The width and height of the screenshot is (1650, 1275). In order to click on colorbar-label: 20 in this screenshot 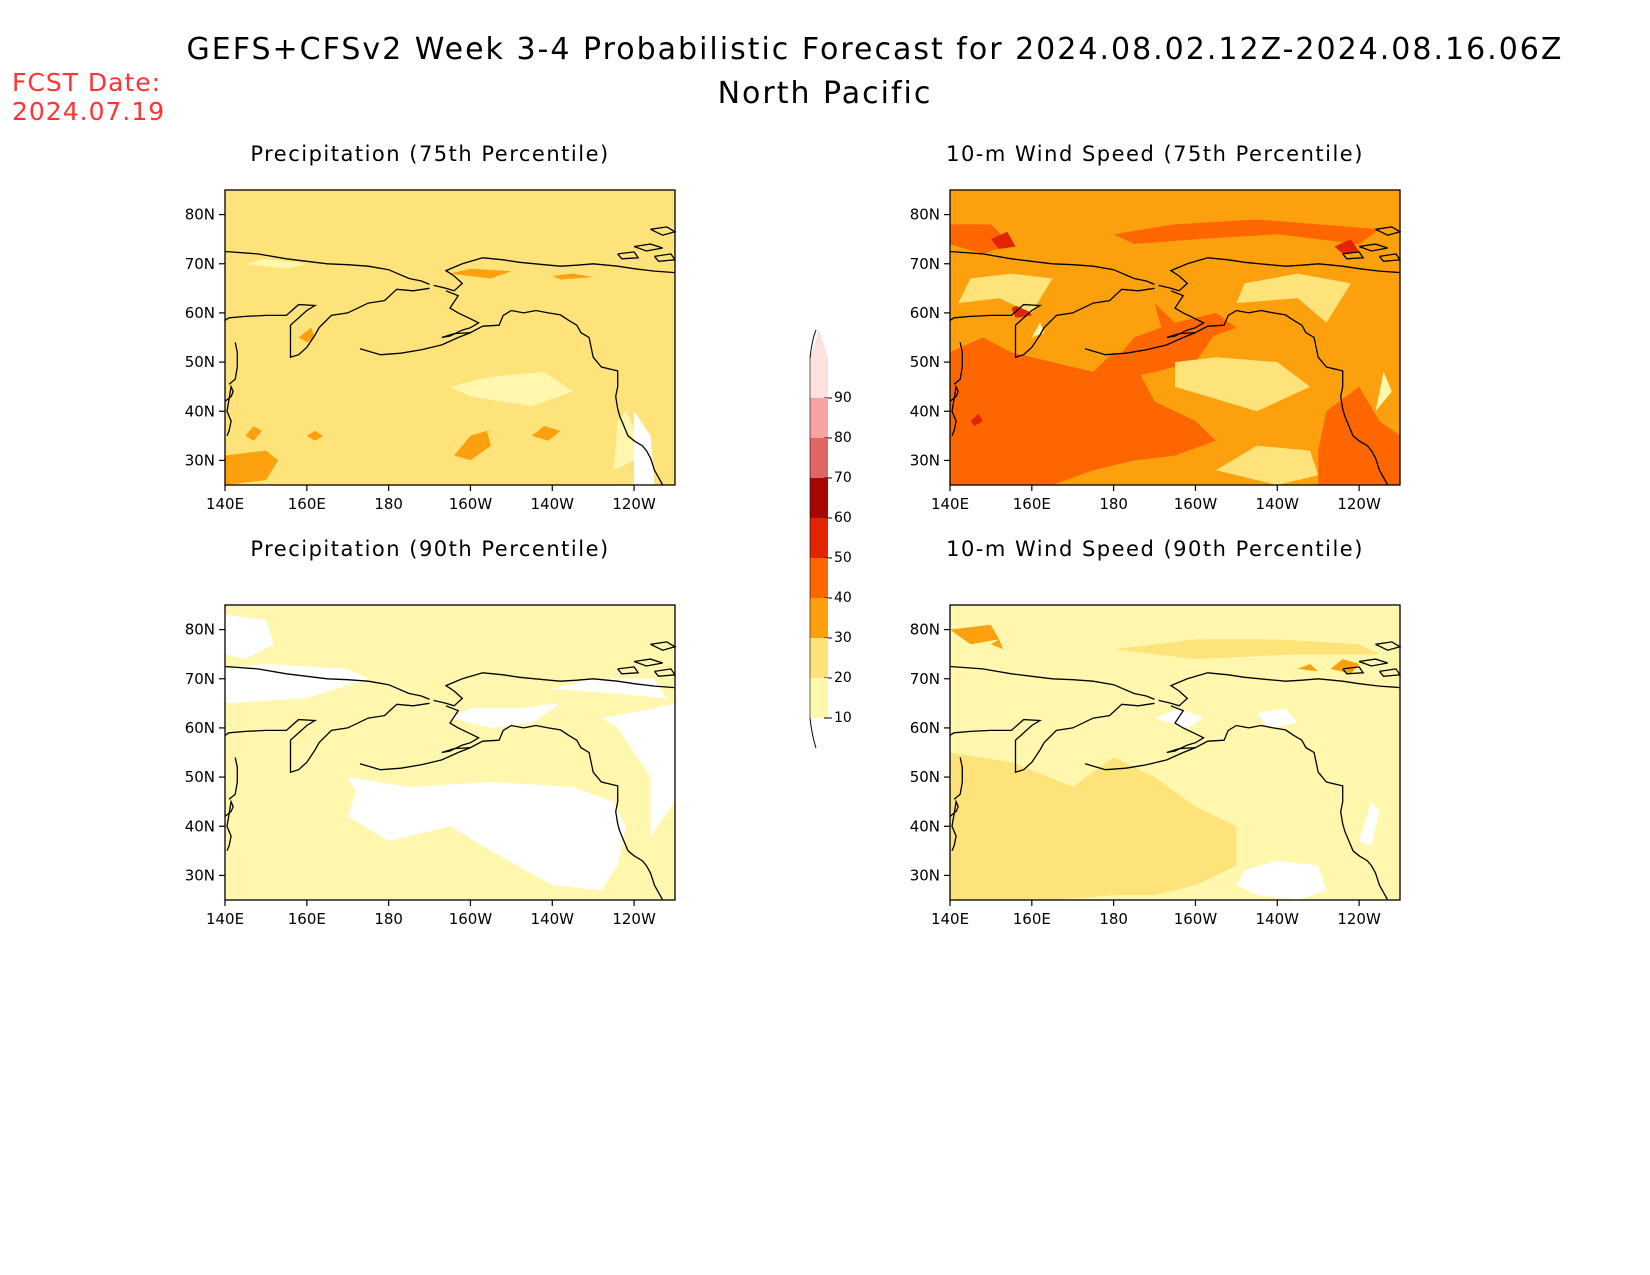, I will do `click(843, 678)`.